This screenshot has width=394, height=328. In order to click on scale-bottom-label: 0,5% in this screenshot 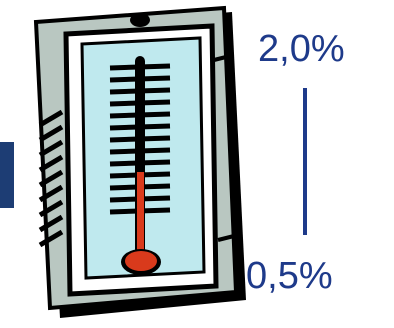, I will do `click(289, 276)`.